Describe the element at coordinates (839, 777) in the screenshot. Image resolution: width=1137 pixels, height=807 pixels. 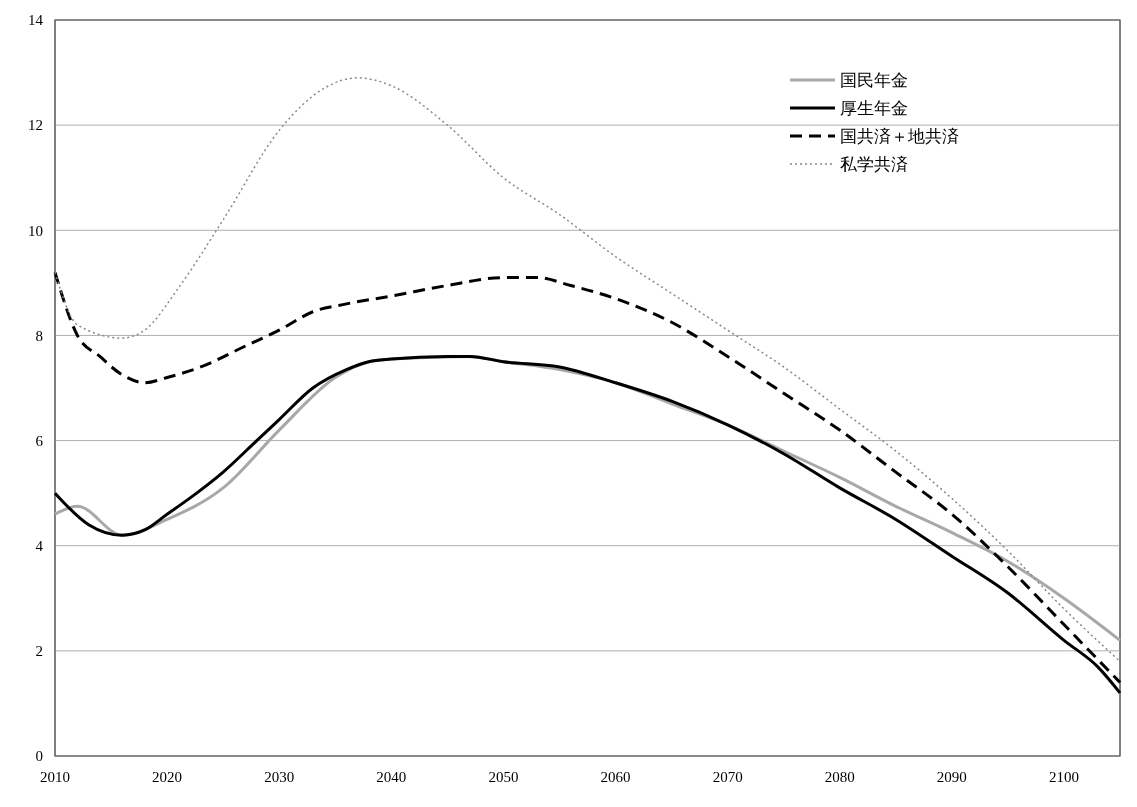
I see `x-tick-label: 2080` at that location.